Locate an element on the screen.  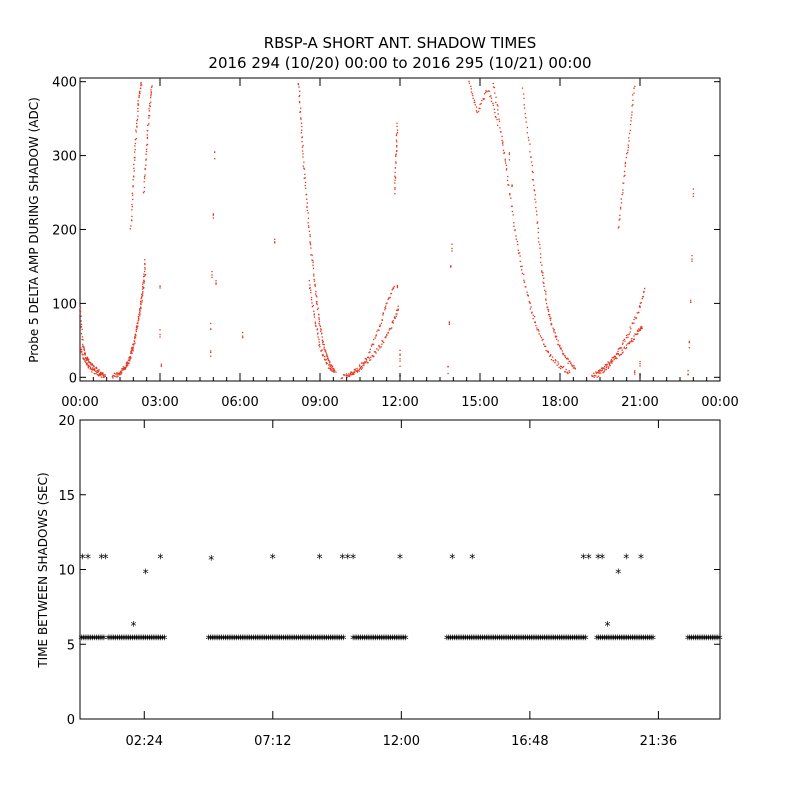
top-y-tick-label: 300 is located at coordinates (64, 157).